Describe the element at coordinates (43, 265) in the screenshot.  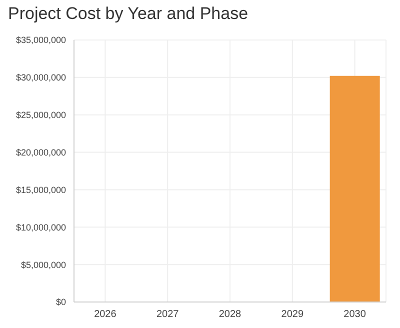
I see `y-tick-label: $5,000,000` at that location.